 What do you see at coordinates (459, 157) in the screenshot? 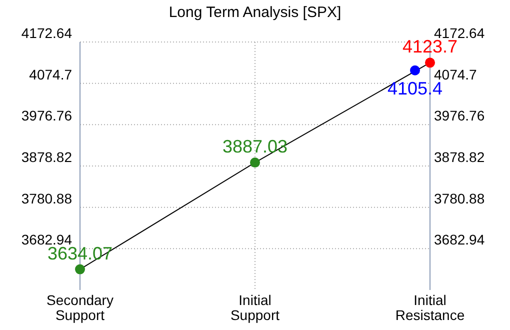
I see `y2-tick-label: 3878.82` at bounding box center [459, 157].